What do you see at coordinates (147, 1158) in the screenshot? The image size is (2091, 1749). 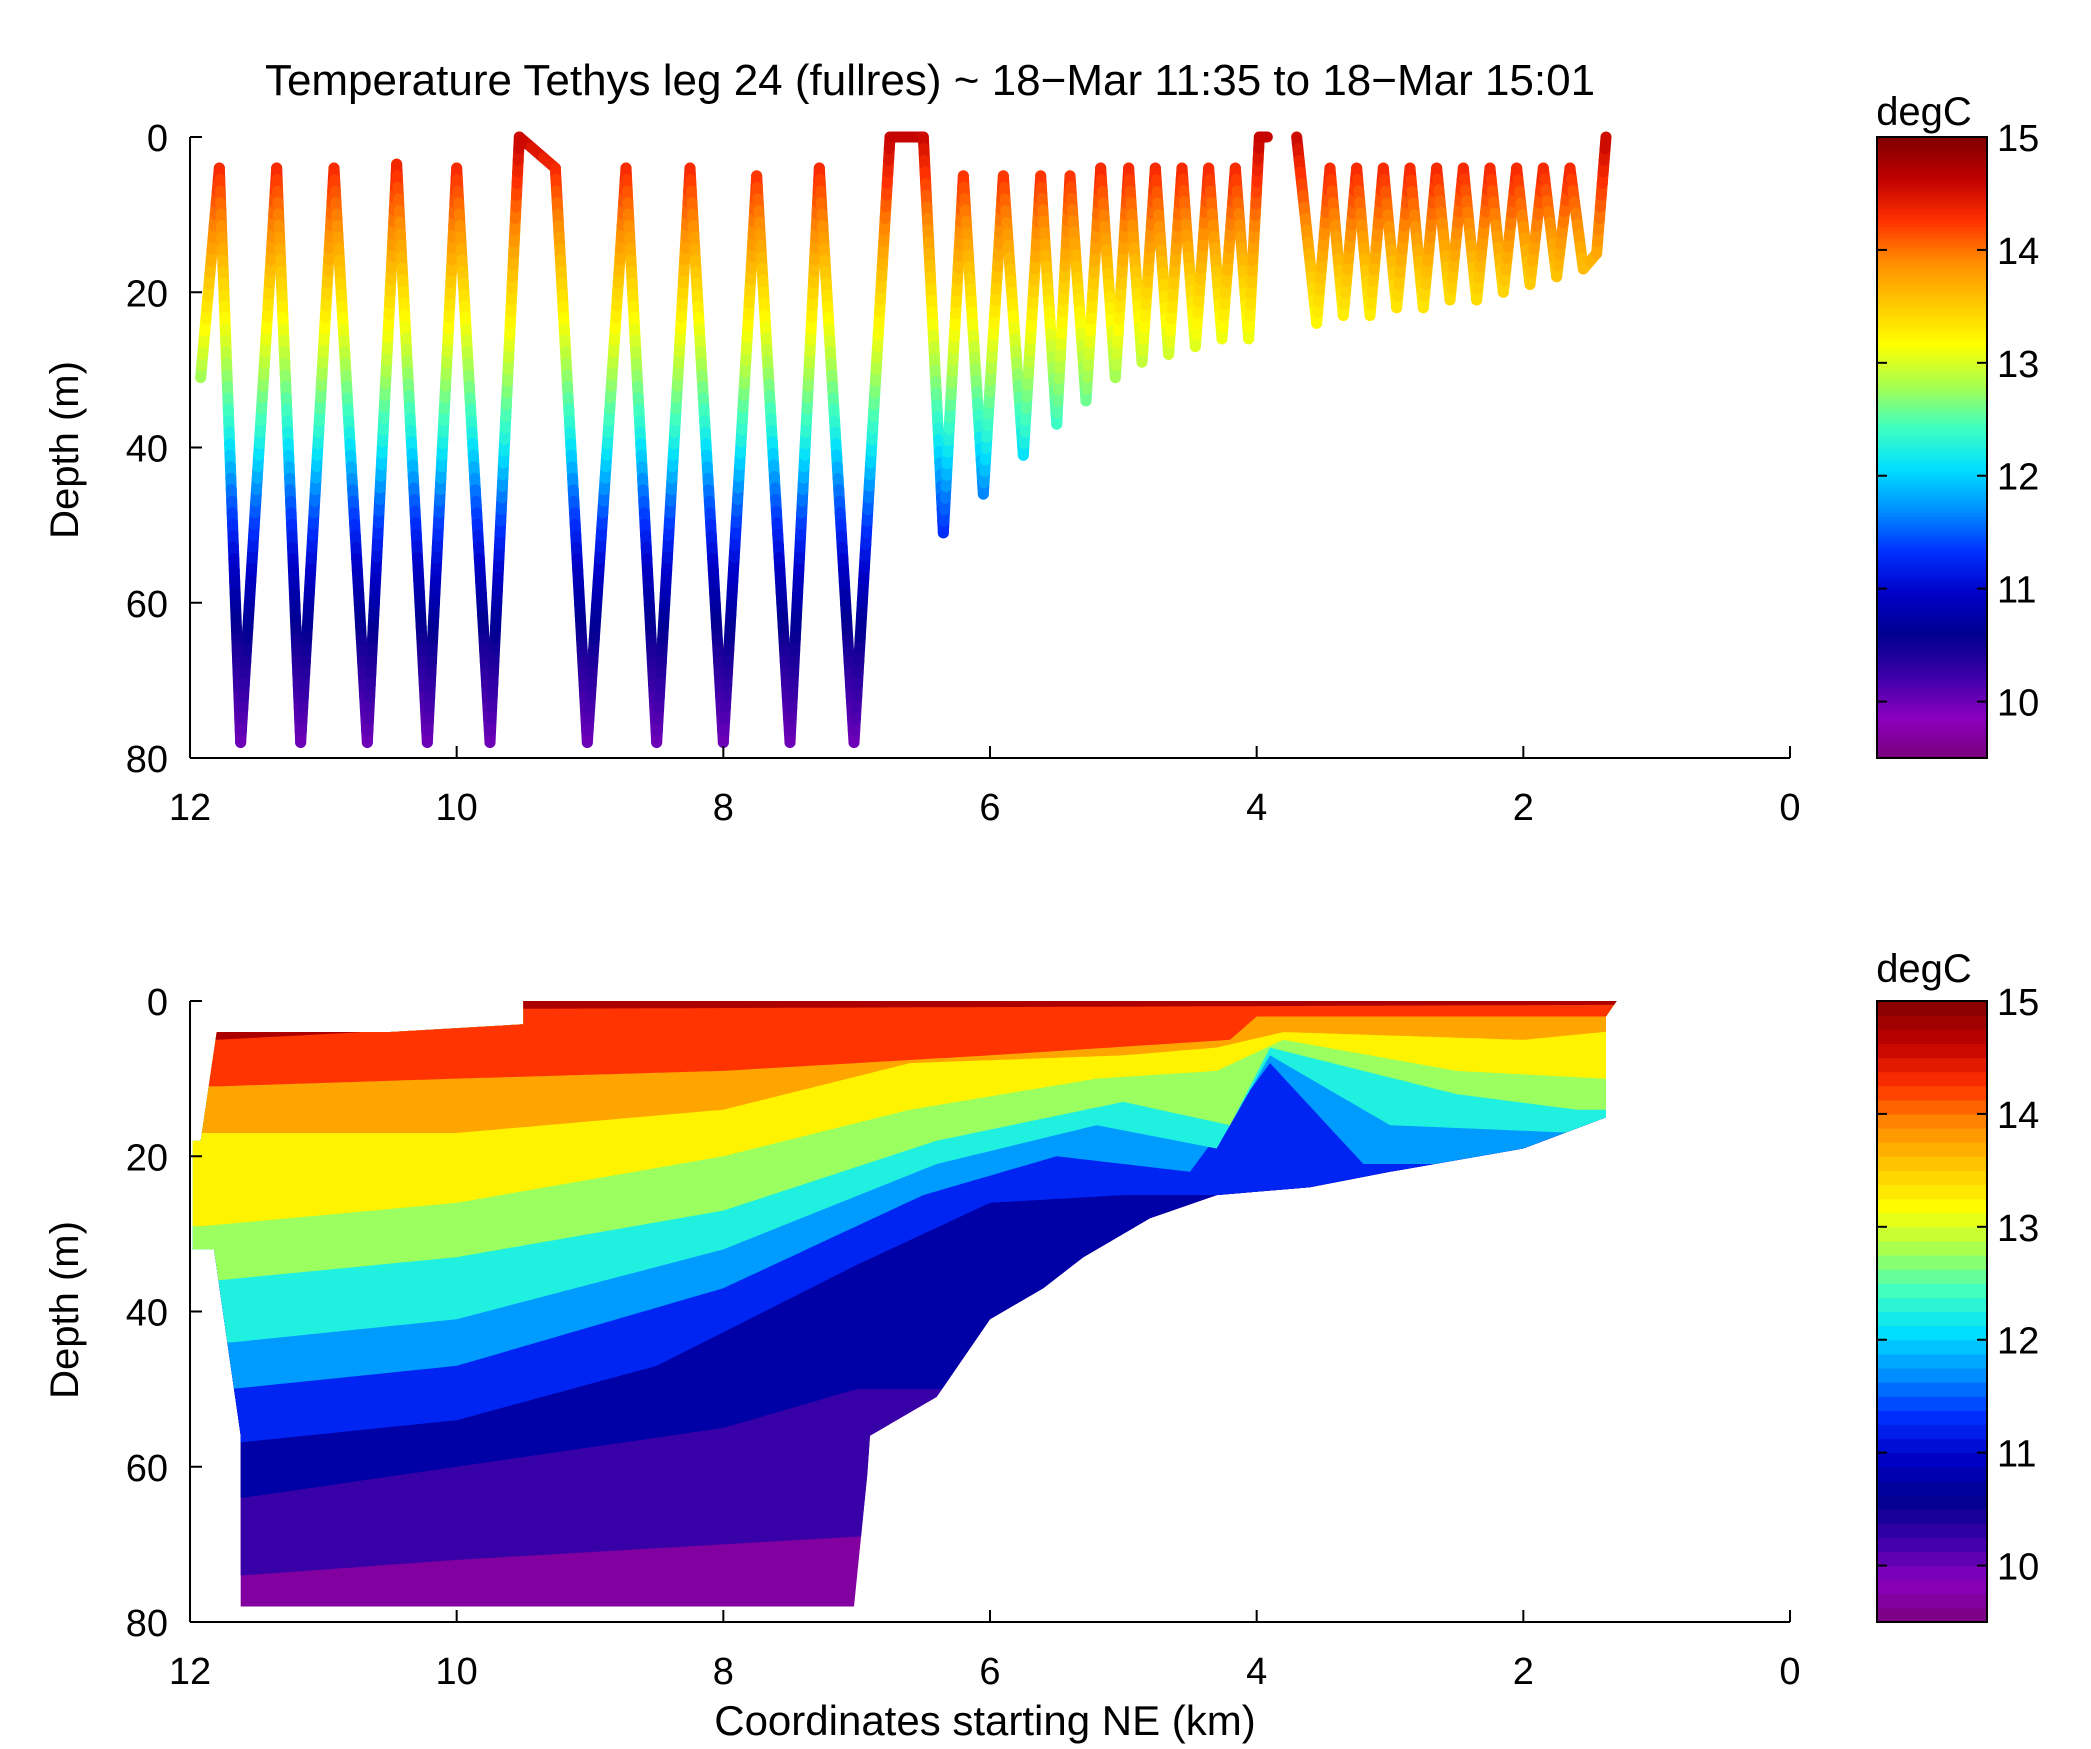 I see `y-tick-label: 20` at bounding box center [147, 1158].